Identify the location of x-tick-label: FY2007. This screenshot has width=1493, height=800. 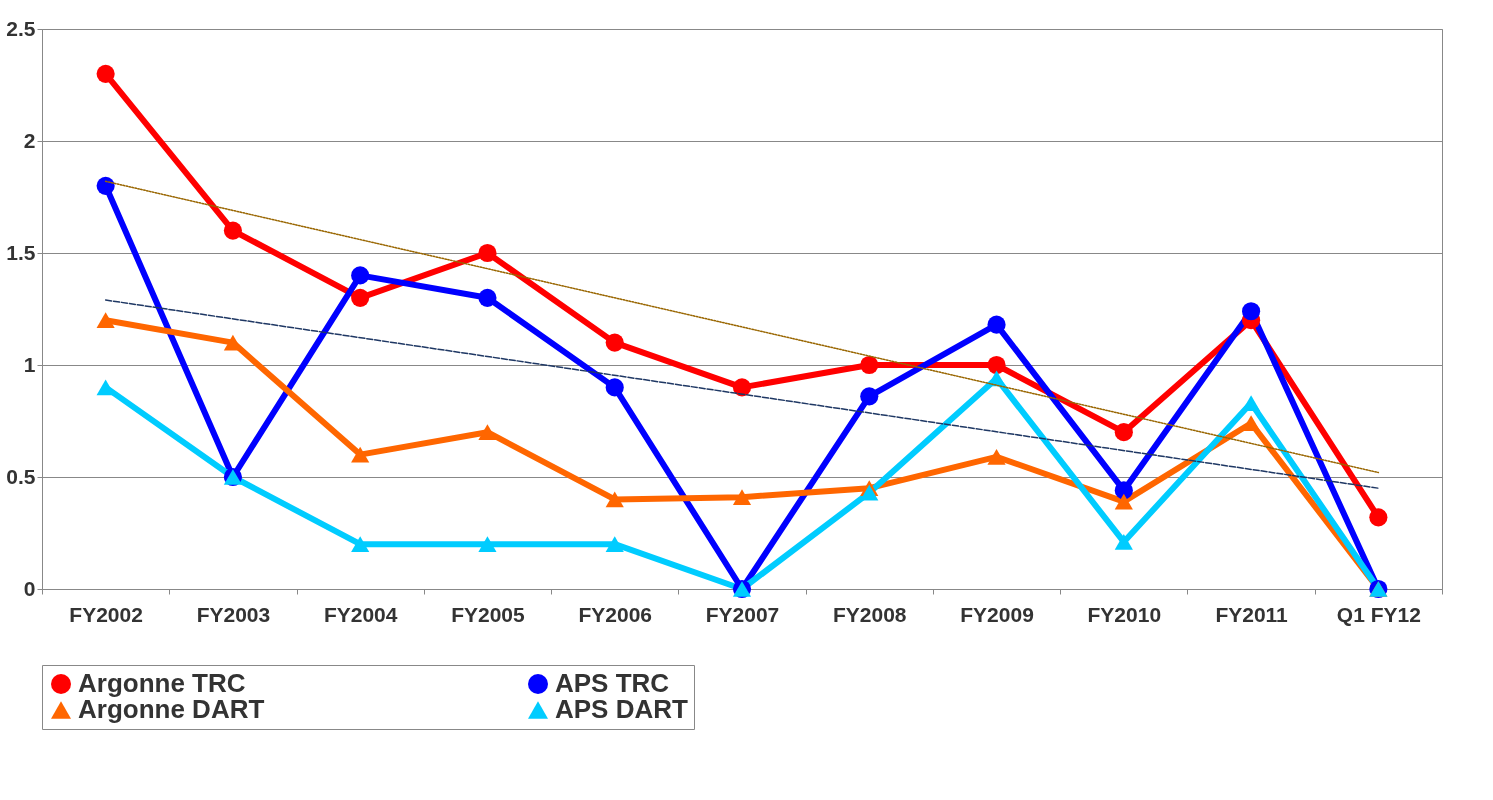
(742, 614).